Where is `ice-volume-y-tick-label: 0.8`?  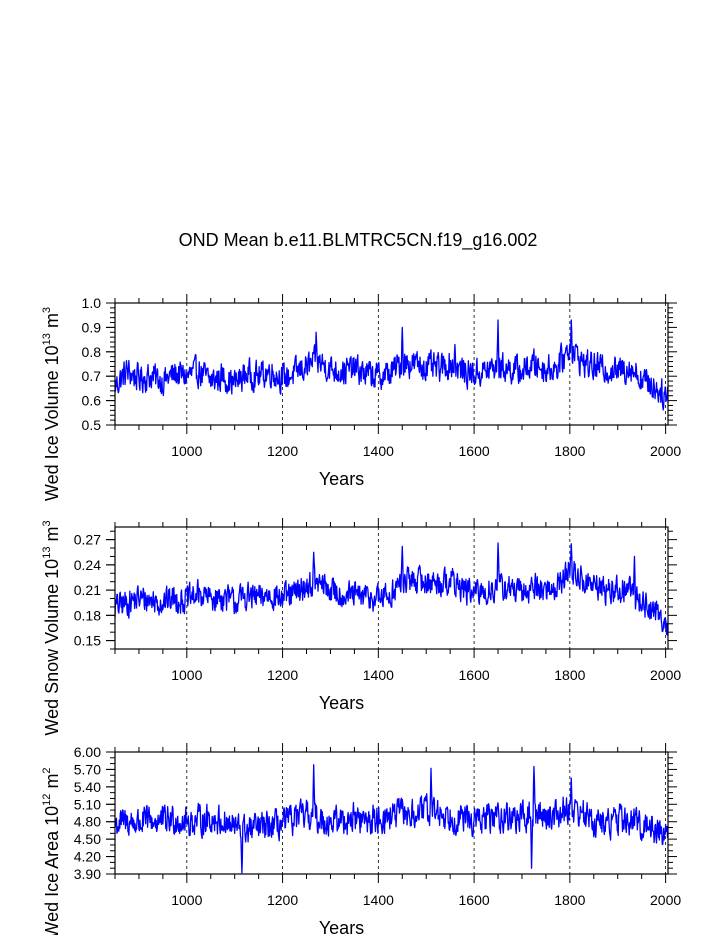
ice-volume-y-tick-label: 0.8 is located at coordinates (92, 352).